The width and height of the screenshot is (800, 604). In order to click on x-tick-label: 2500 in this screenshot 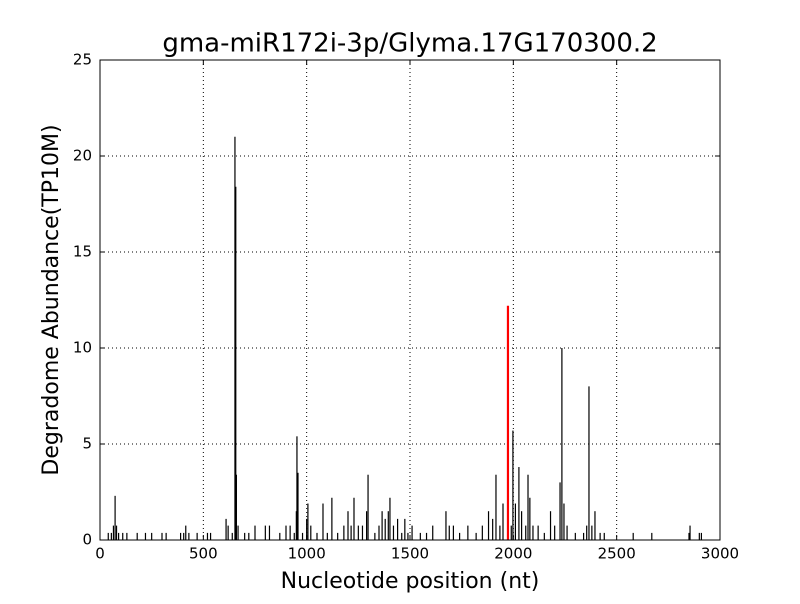, I will do `click(617, 554)`.